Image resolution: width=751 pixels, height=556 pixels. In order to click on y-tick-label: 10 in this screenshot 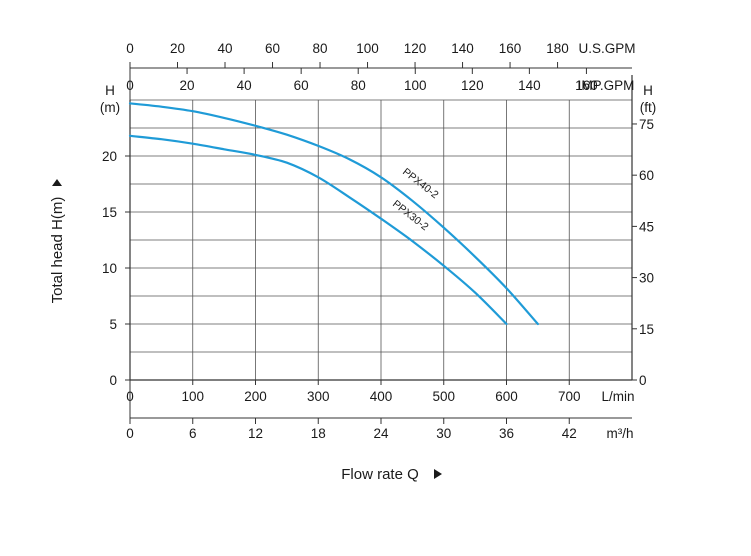, I will do `click(109, 268)`.